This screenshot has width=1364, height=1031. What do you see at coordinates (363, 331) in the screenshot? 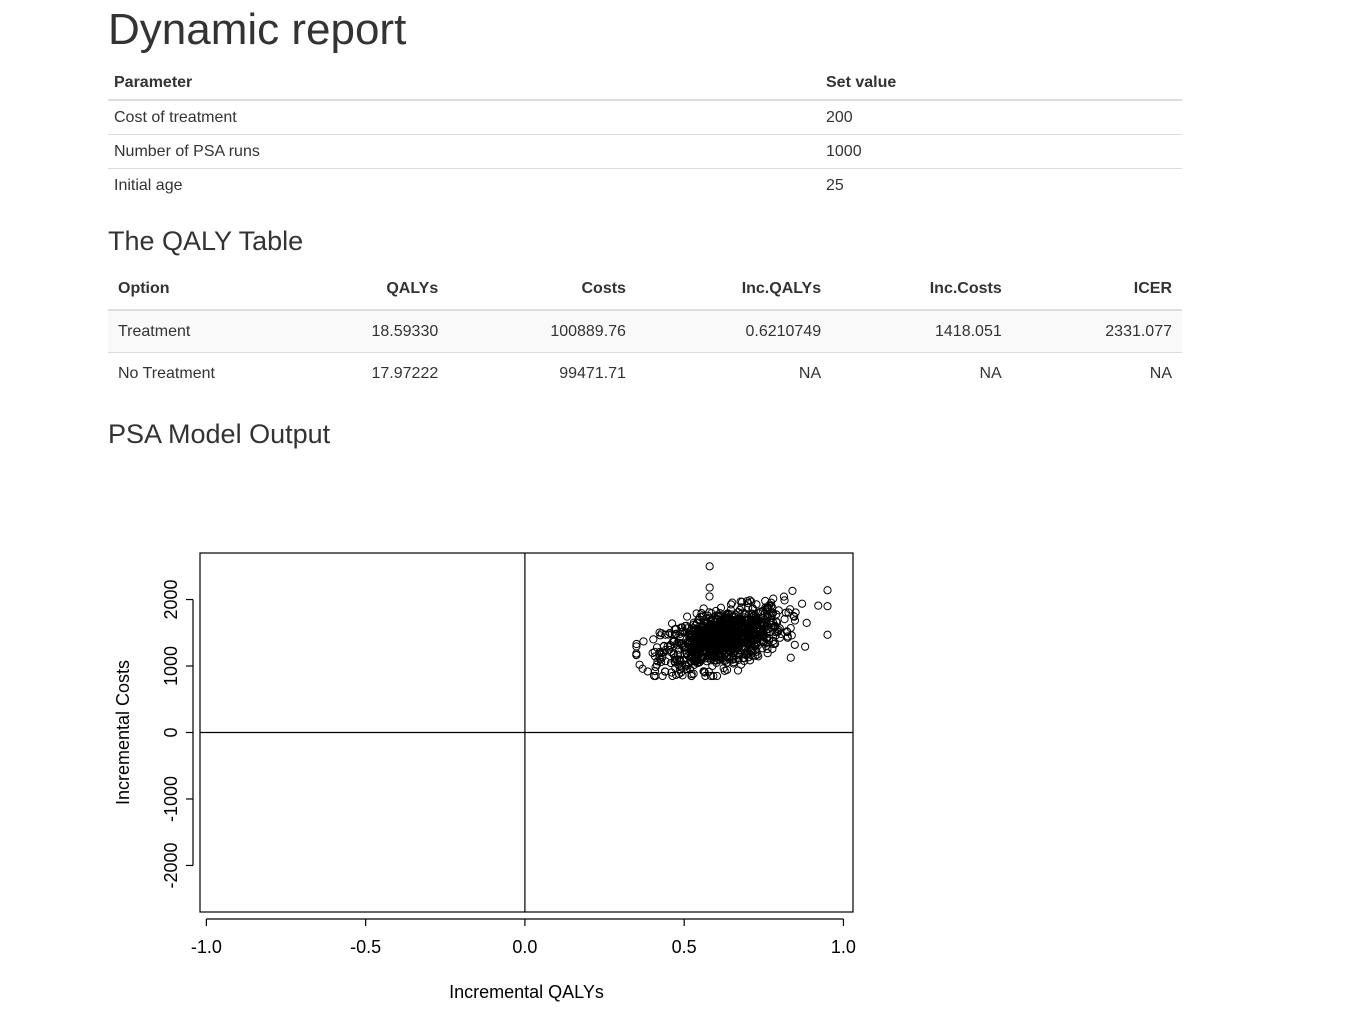
I see `qalys-cell: 18.59330` at bounding box center [363, 331].